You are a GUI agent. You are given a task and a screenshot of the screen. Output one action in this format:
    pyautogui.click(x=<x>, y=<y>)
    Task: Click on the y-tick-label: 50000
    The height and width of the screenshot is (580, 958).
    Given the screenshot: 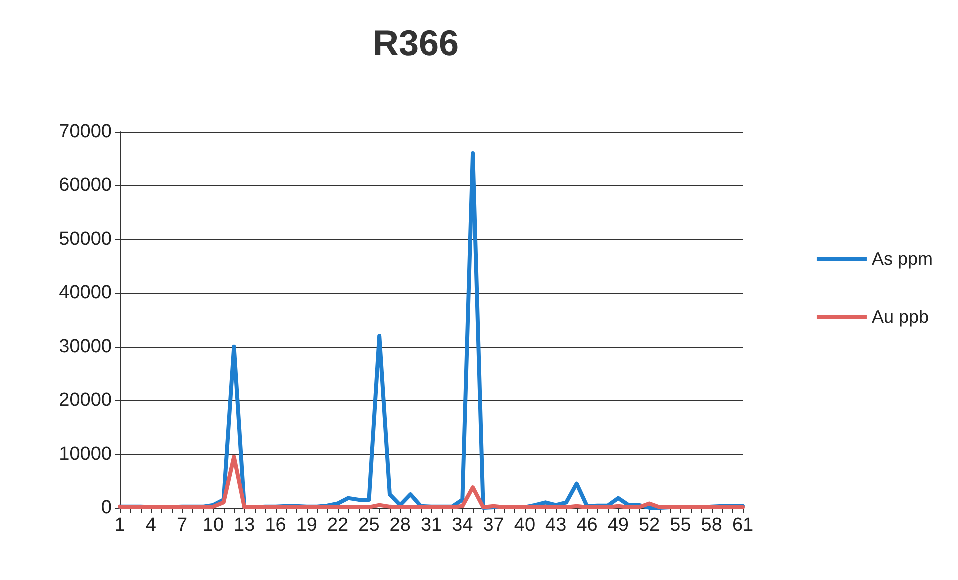 What is the action you would take?
    pyautogui.click(x=85, y=239)
    